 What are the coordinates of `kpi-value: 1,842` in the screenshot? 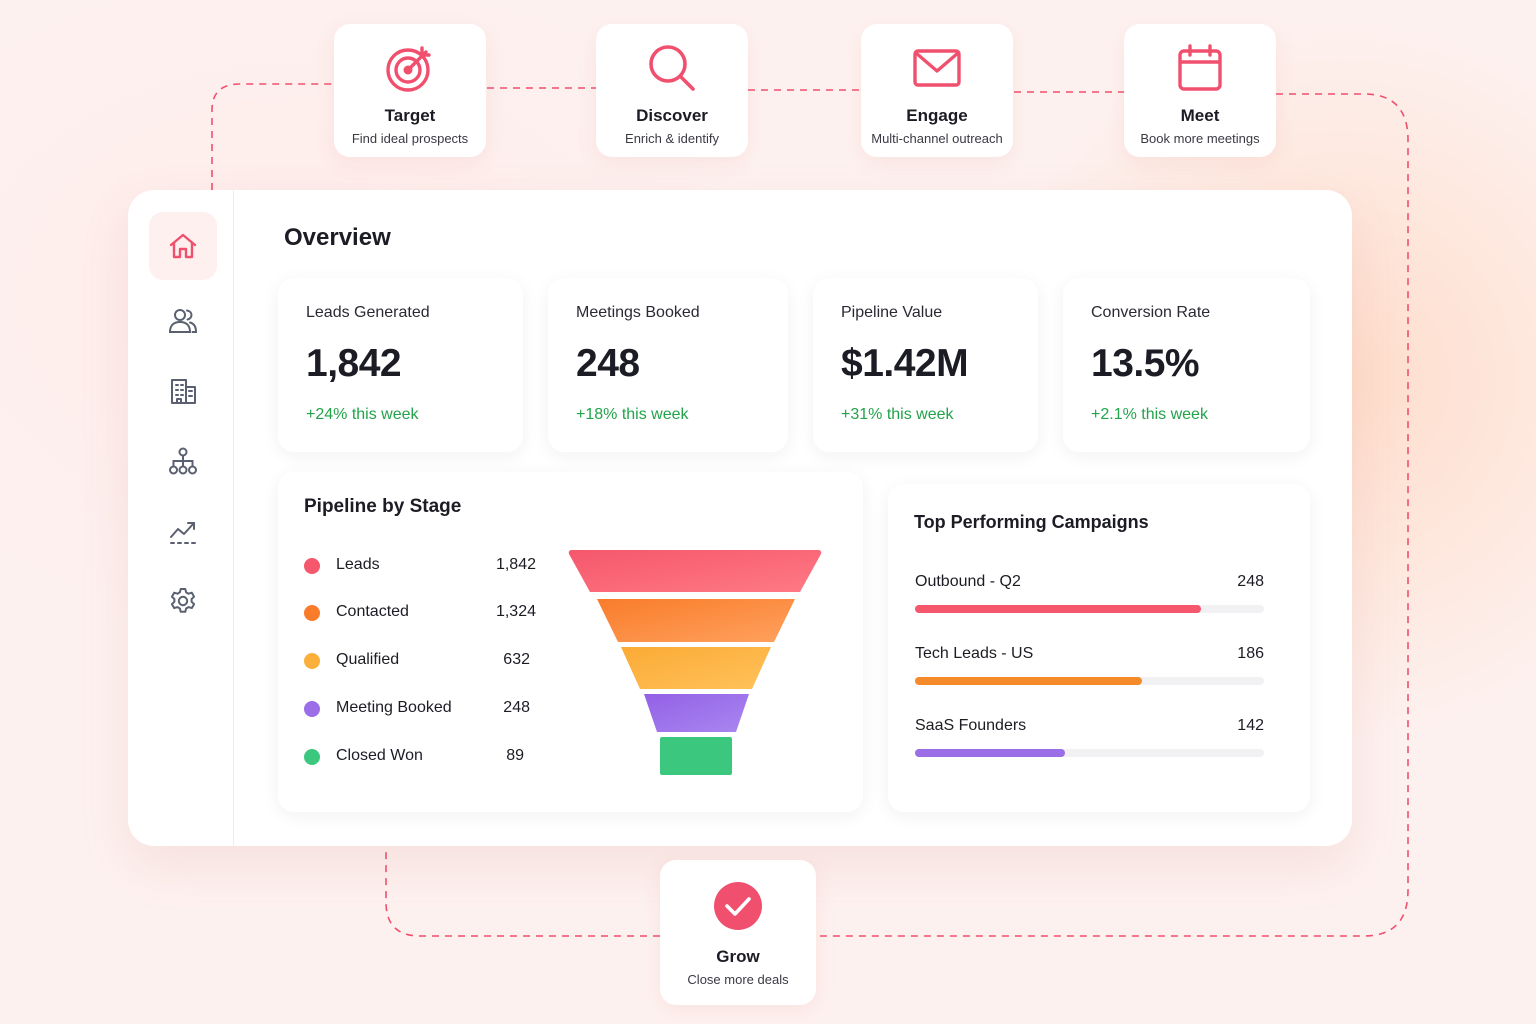 It's located at (354, 363).